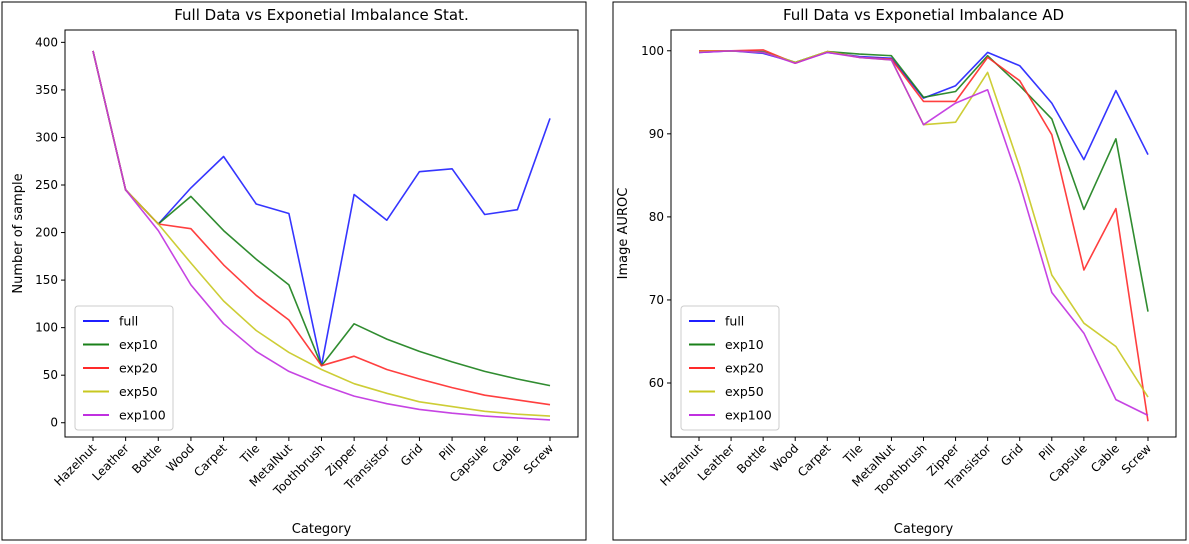 Image resolution: width=1189 pixels, height=544 pixels. I want to click on y-tick-label: 250, so click(46, 185).